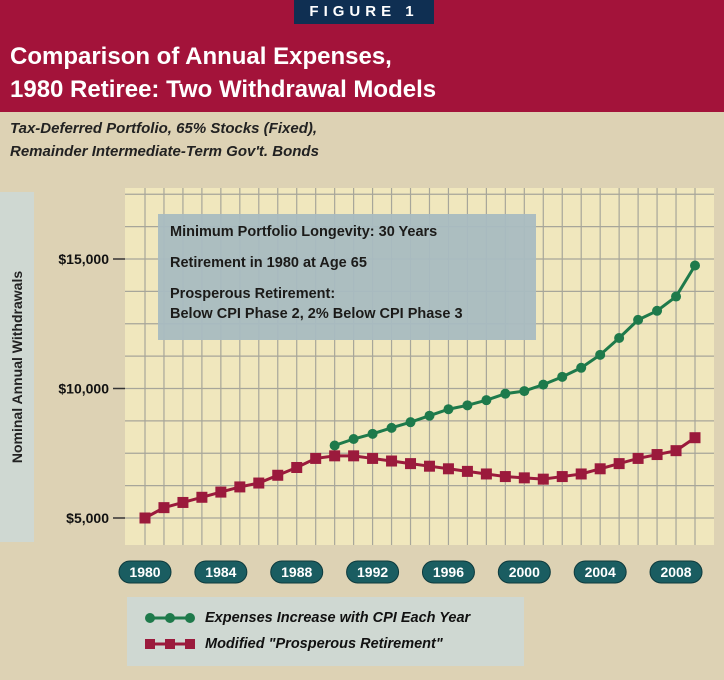 The image size is (724, 680). I want to click on legend-item-prosperous: Modified "Prosperous Retirement", so click(293, 644).